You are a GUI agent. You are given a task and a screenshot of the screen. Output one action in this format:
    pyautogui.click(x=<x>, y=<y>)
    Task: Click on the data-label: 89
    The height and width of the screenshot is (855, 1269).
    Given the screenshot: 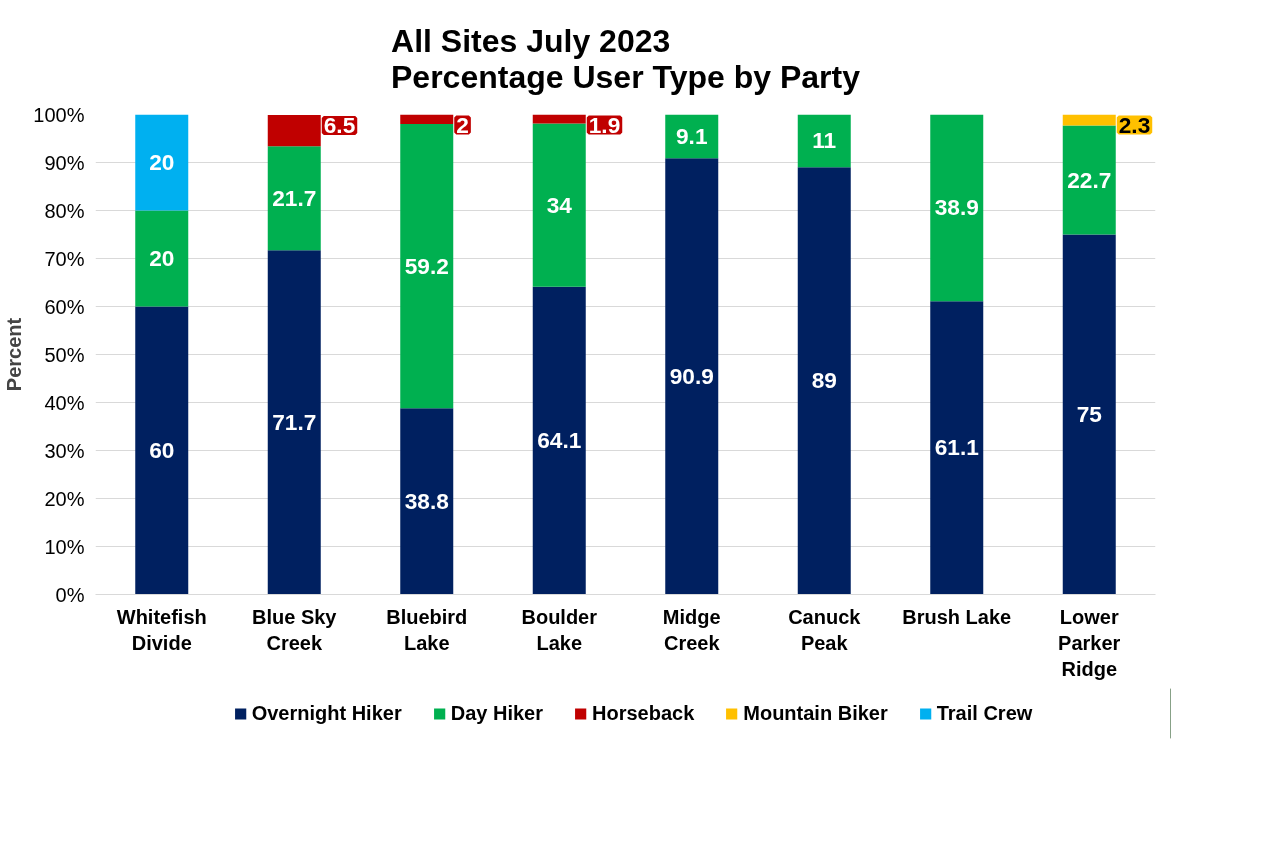 What is the action you would take?
    pyautogui.click(x=824, y=380)
    